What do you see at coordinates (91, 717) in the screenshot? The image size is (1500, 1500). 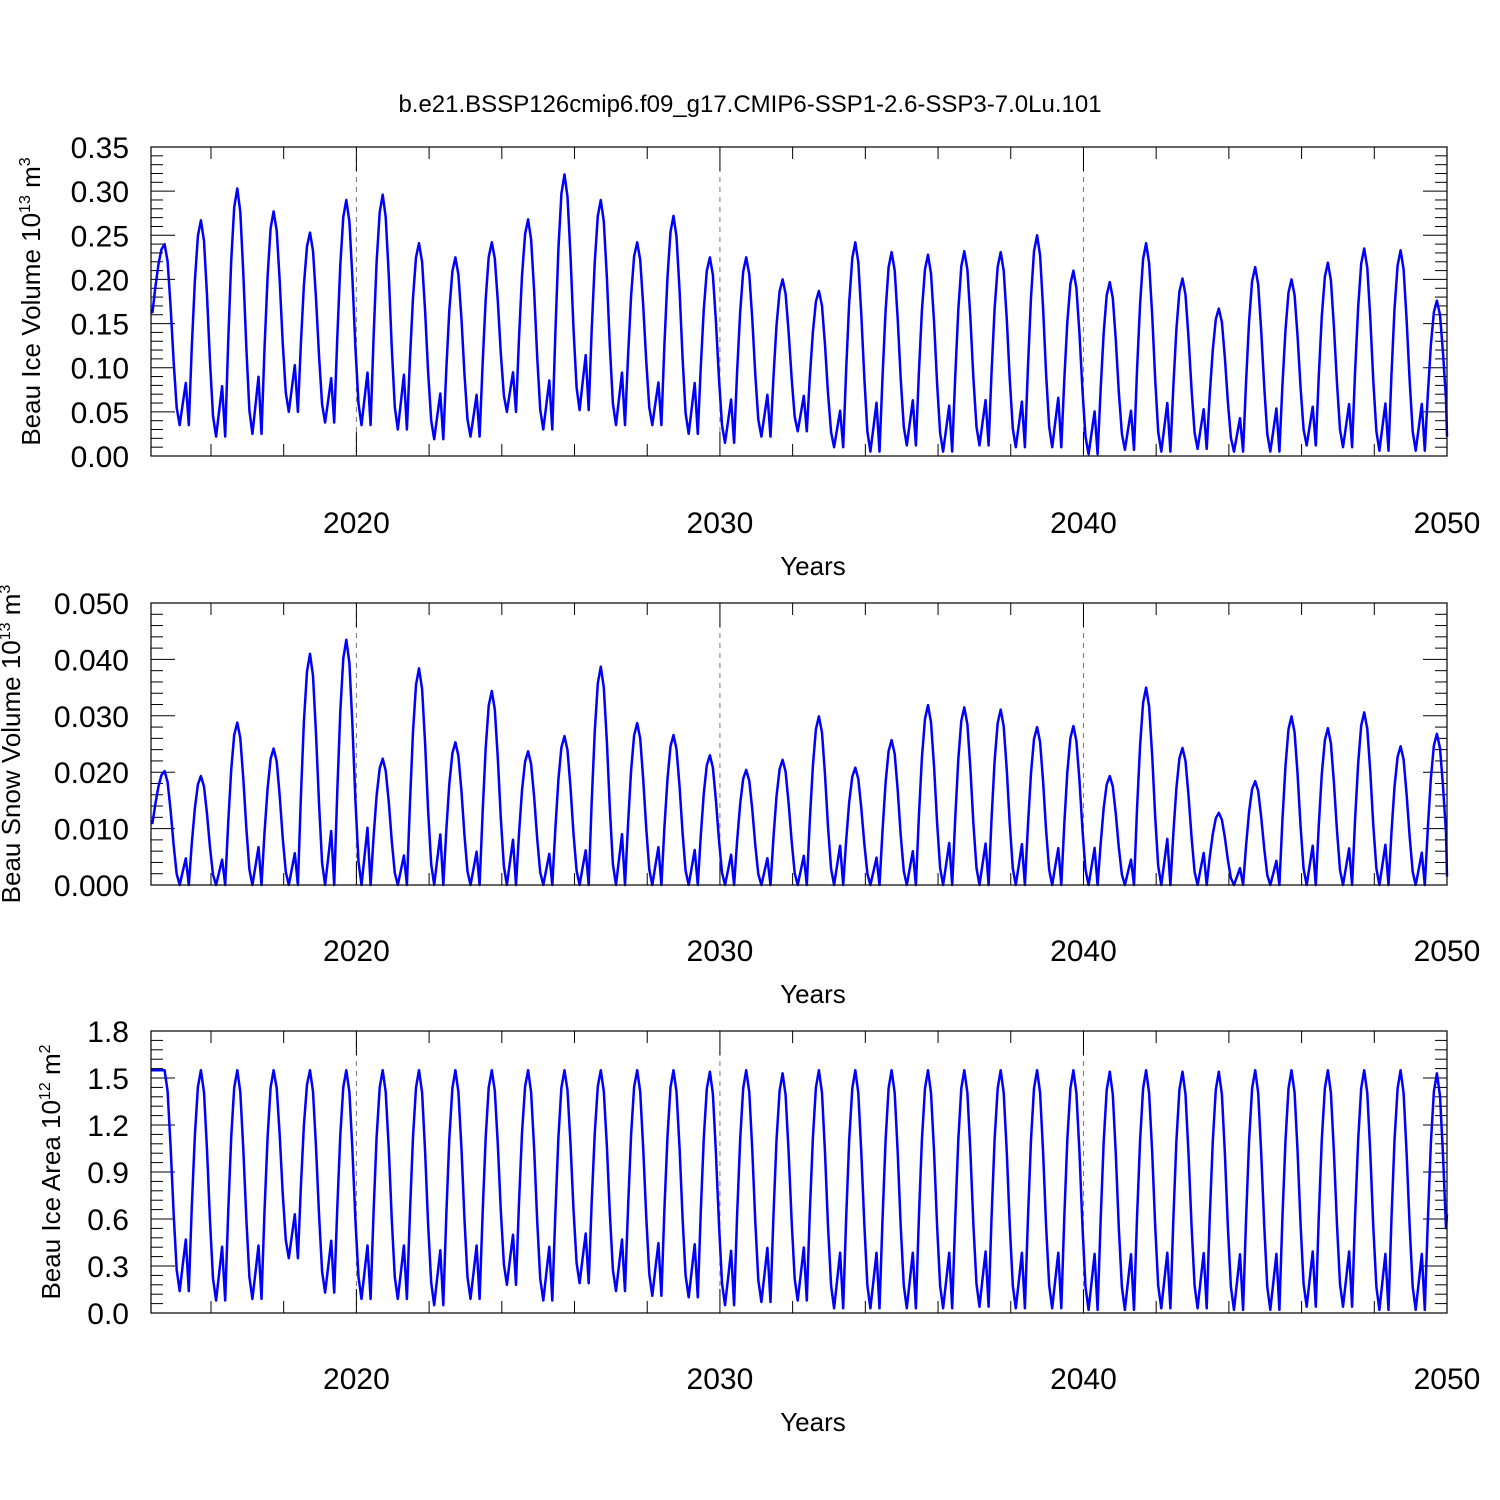 I see `y-tick-label: 0.030` at bounding box center [91, 717].